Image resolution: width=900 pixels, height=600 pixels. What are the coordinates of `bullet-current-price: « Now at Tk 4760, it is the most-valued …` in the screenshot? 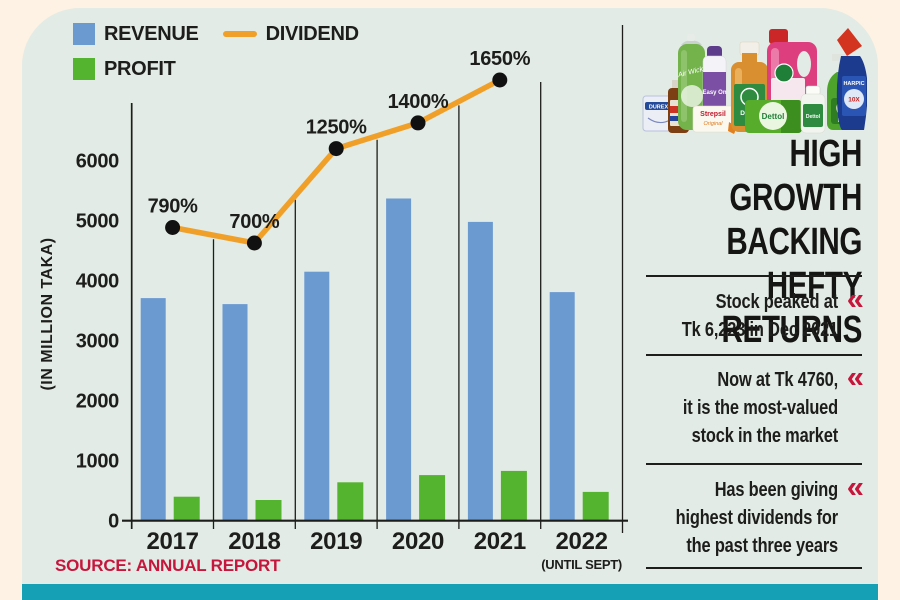 It's located at (744, 404).